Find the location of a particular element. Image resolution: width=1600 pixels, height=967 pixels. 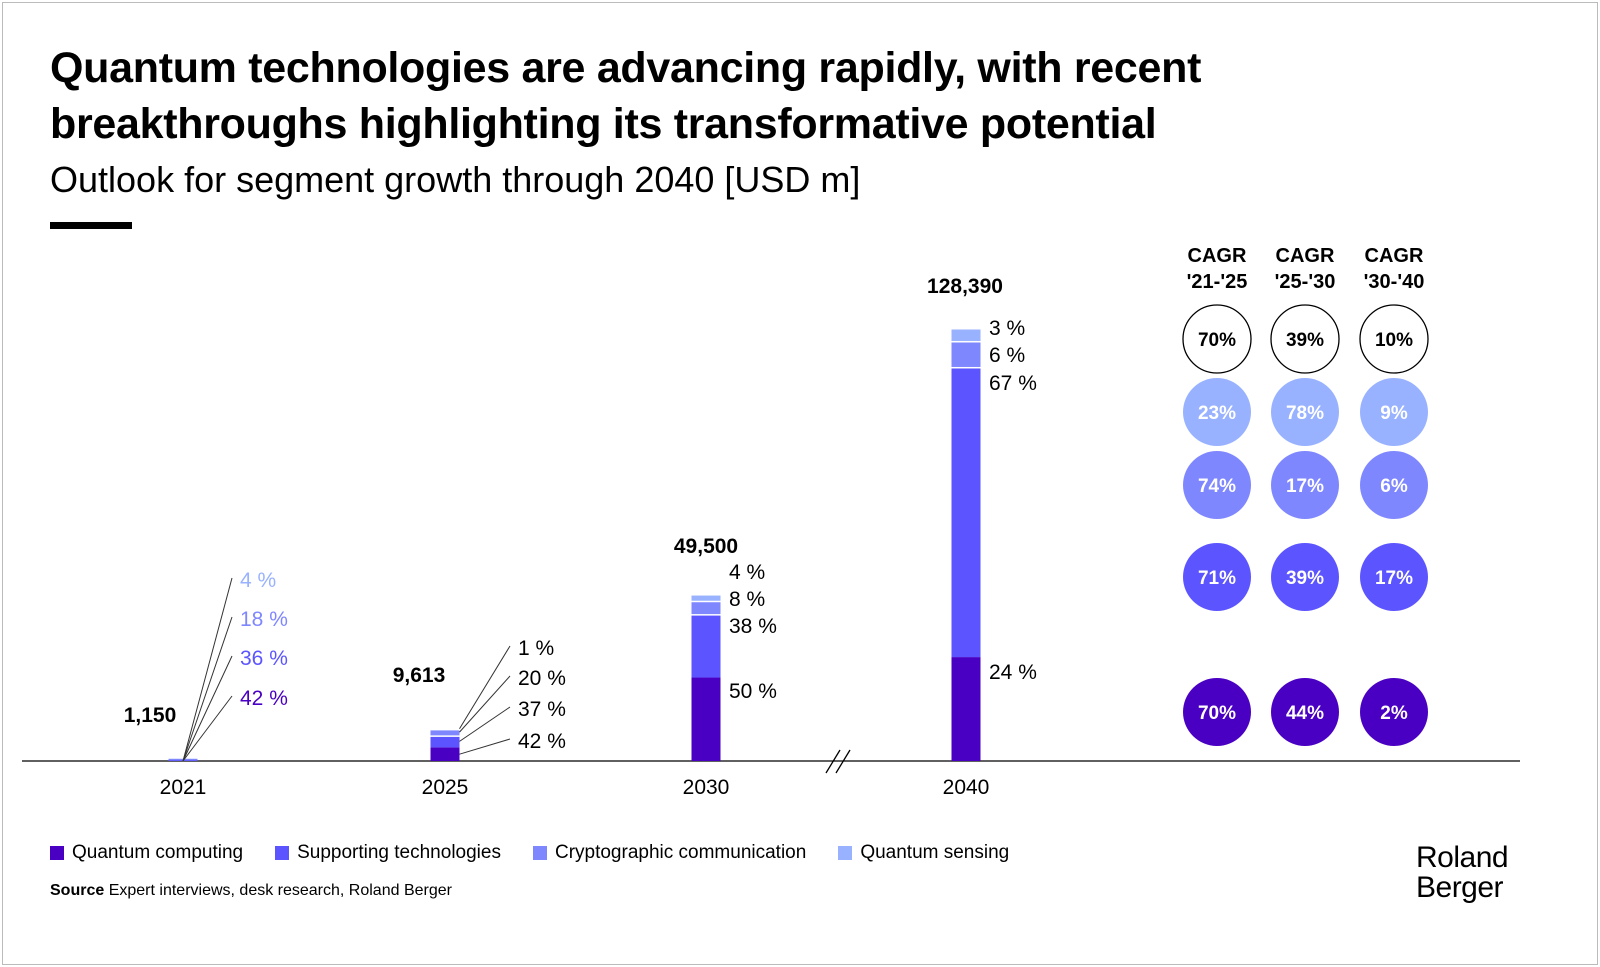

share-label: 67 % is located at coordinates (1013, 383).